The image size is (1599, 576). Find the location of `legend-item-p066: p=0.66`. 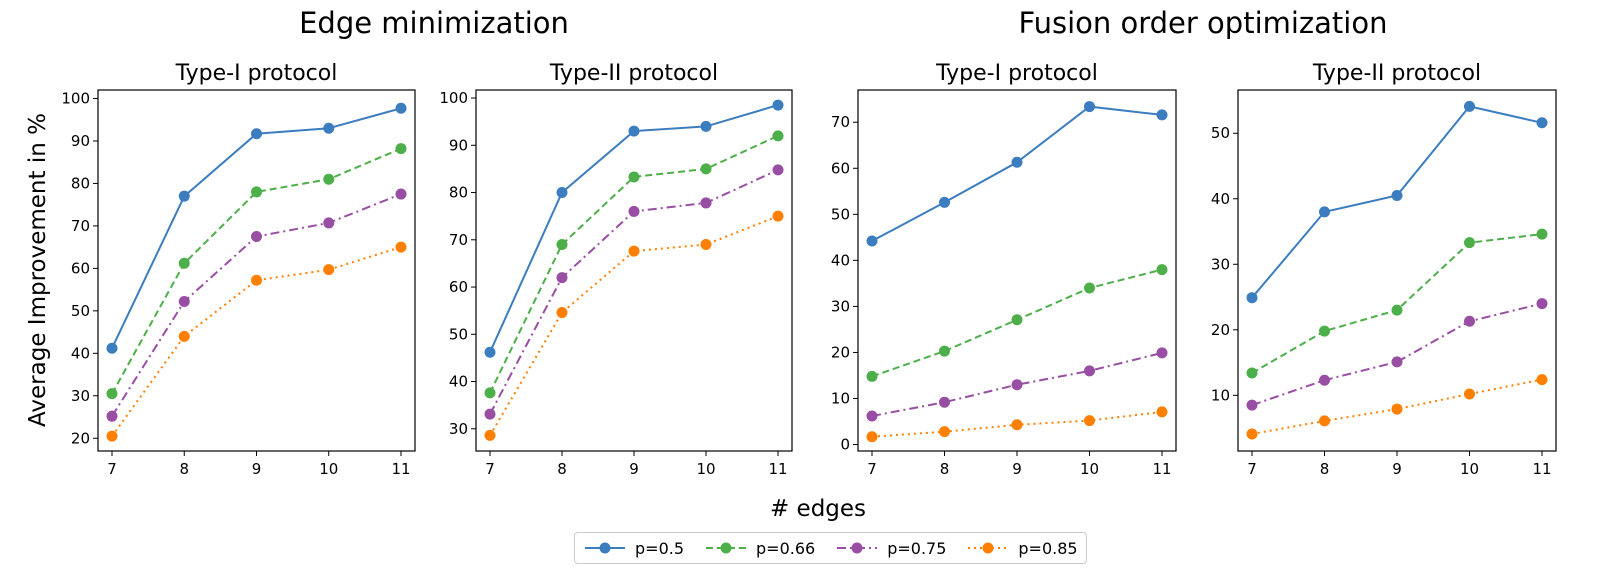

legend-item-p066: p=0.66 is located at coordinates (759, 548).